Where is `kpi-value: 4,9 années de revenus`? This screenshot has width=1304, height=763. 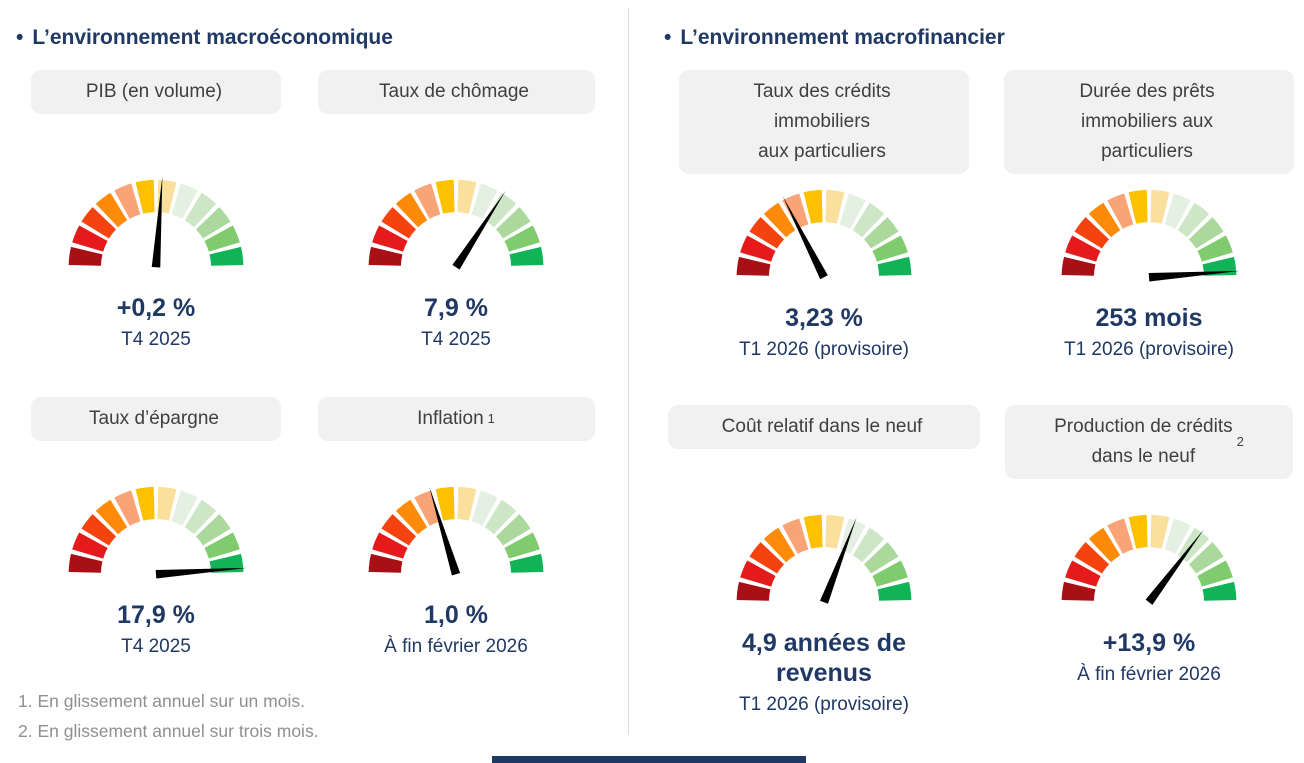 kpi-value: 4,9 années de revenus is located at coordinates (824, 658).